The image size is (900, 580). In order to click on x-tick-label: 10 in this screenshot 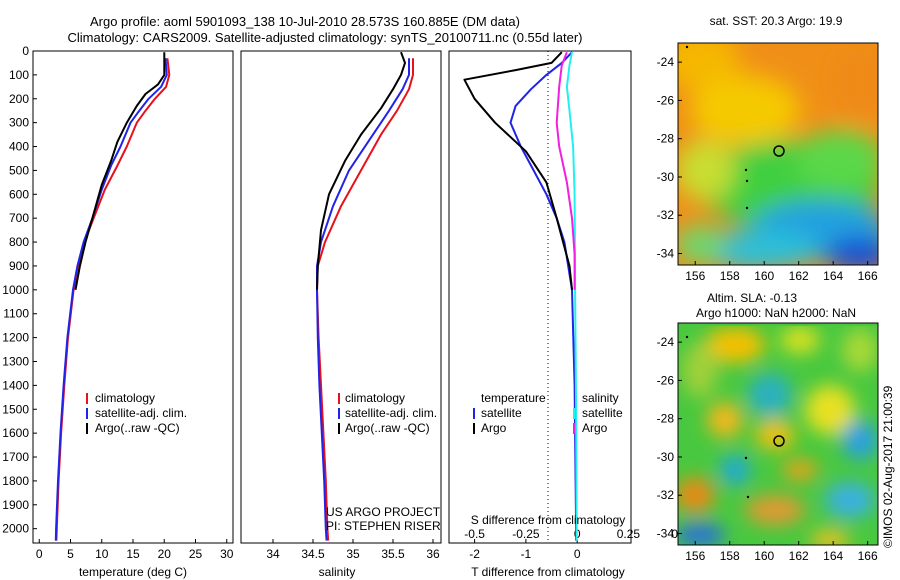, I will do `click(102, 554)`.